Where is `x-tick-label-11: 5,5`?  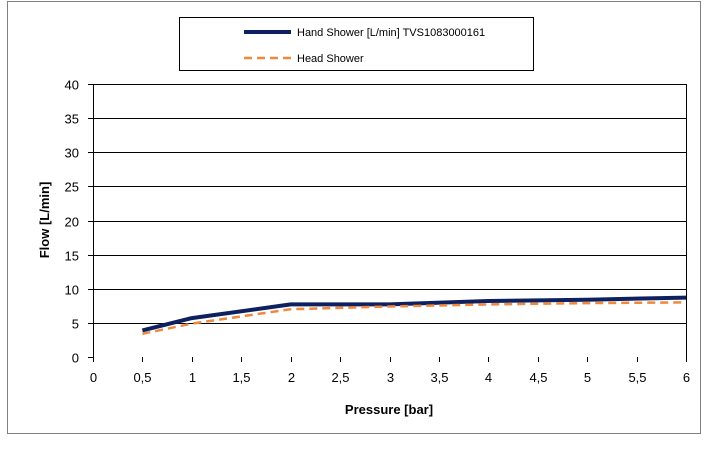 x-tick-label-11: 5,5 is located at coordinates (637, 377).